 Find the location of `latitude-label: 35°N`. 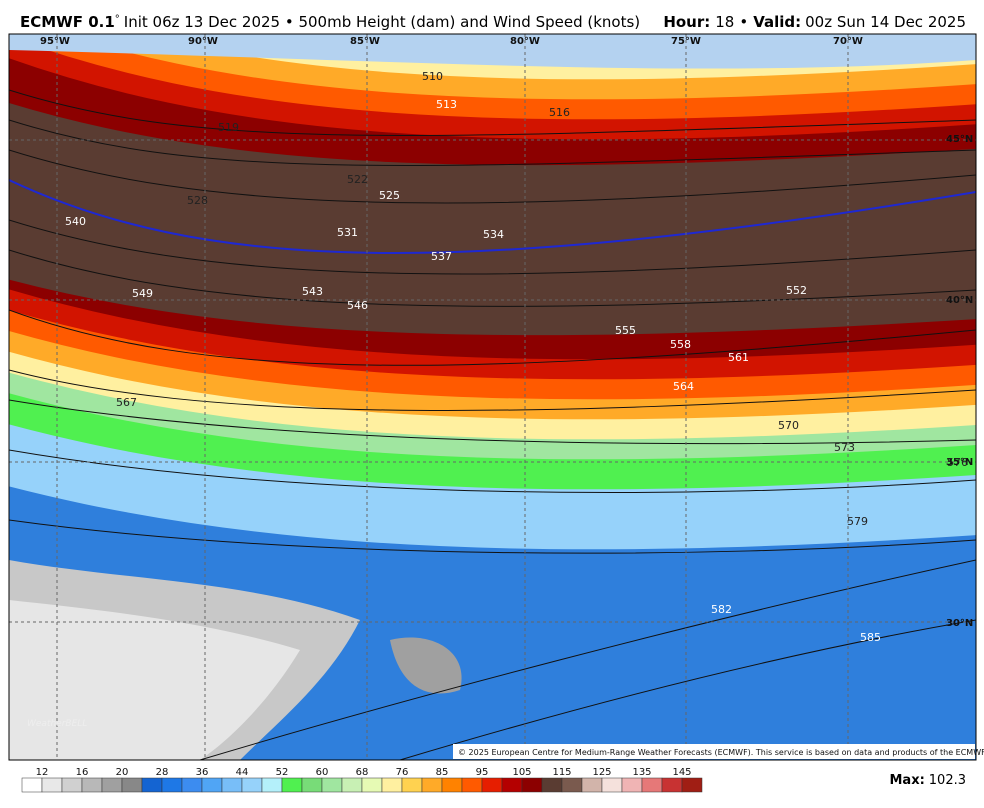

latitude-label: 35°N is located at coordinates (959, 462).